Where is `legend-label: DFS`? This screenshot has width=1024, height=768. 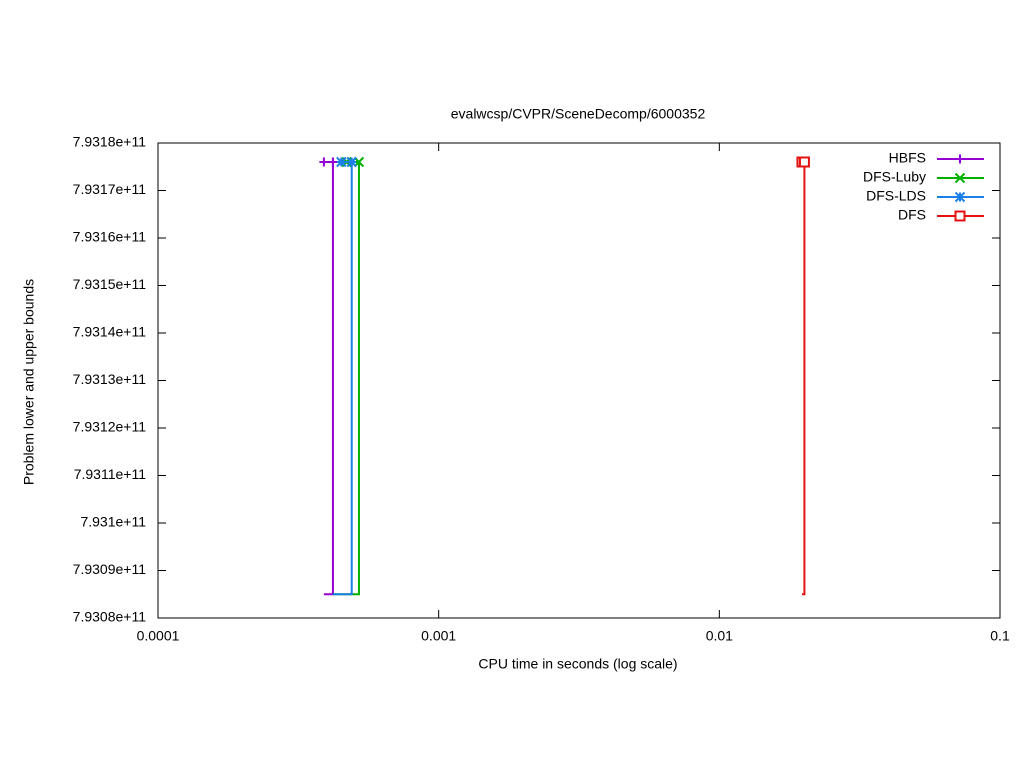
legend-label: DFS is located at coordinates (912, 215).